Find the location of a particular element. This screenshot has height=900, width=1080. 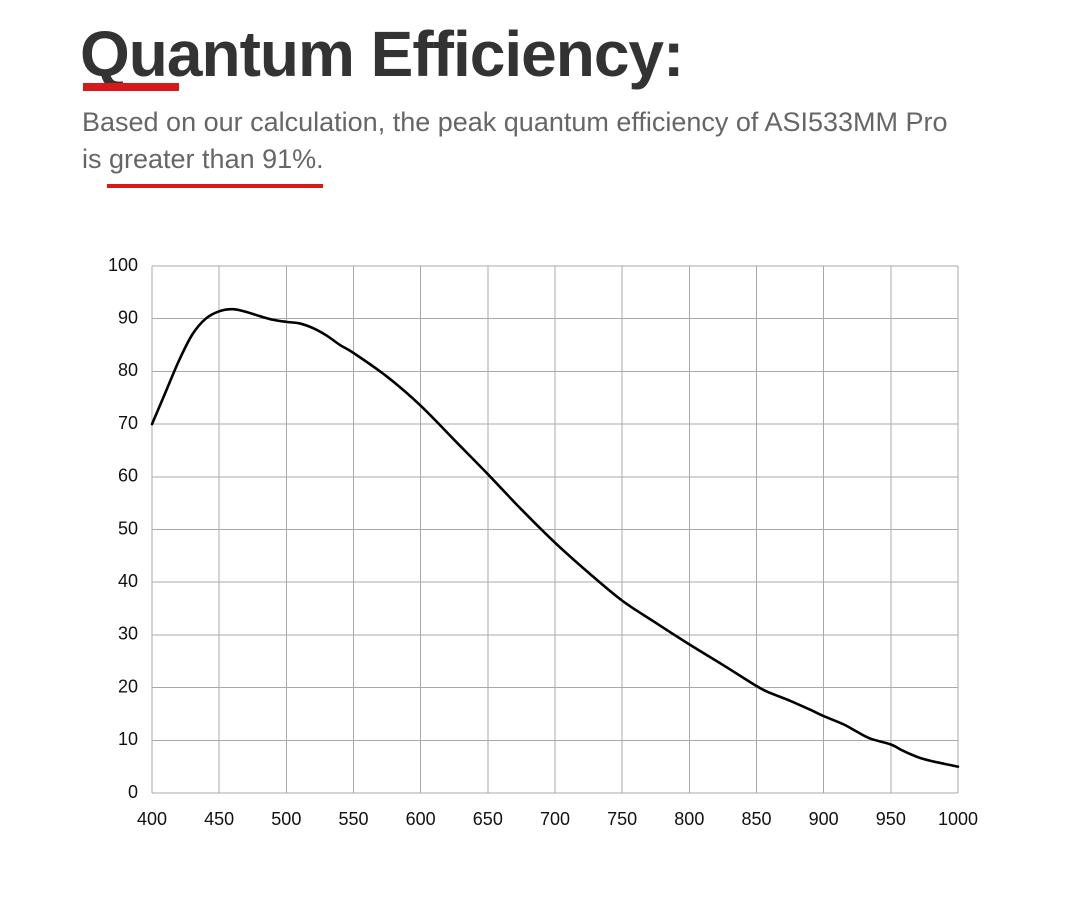

y-tick-label-0: 0 is located at coordinates (133, 792).